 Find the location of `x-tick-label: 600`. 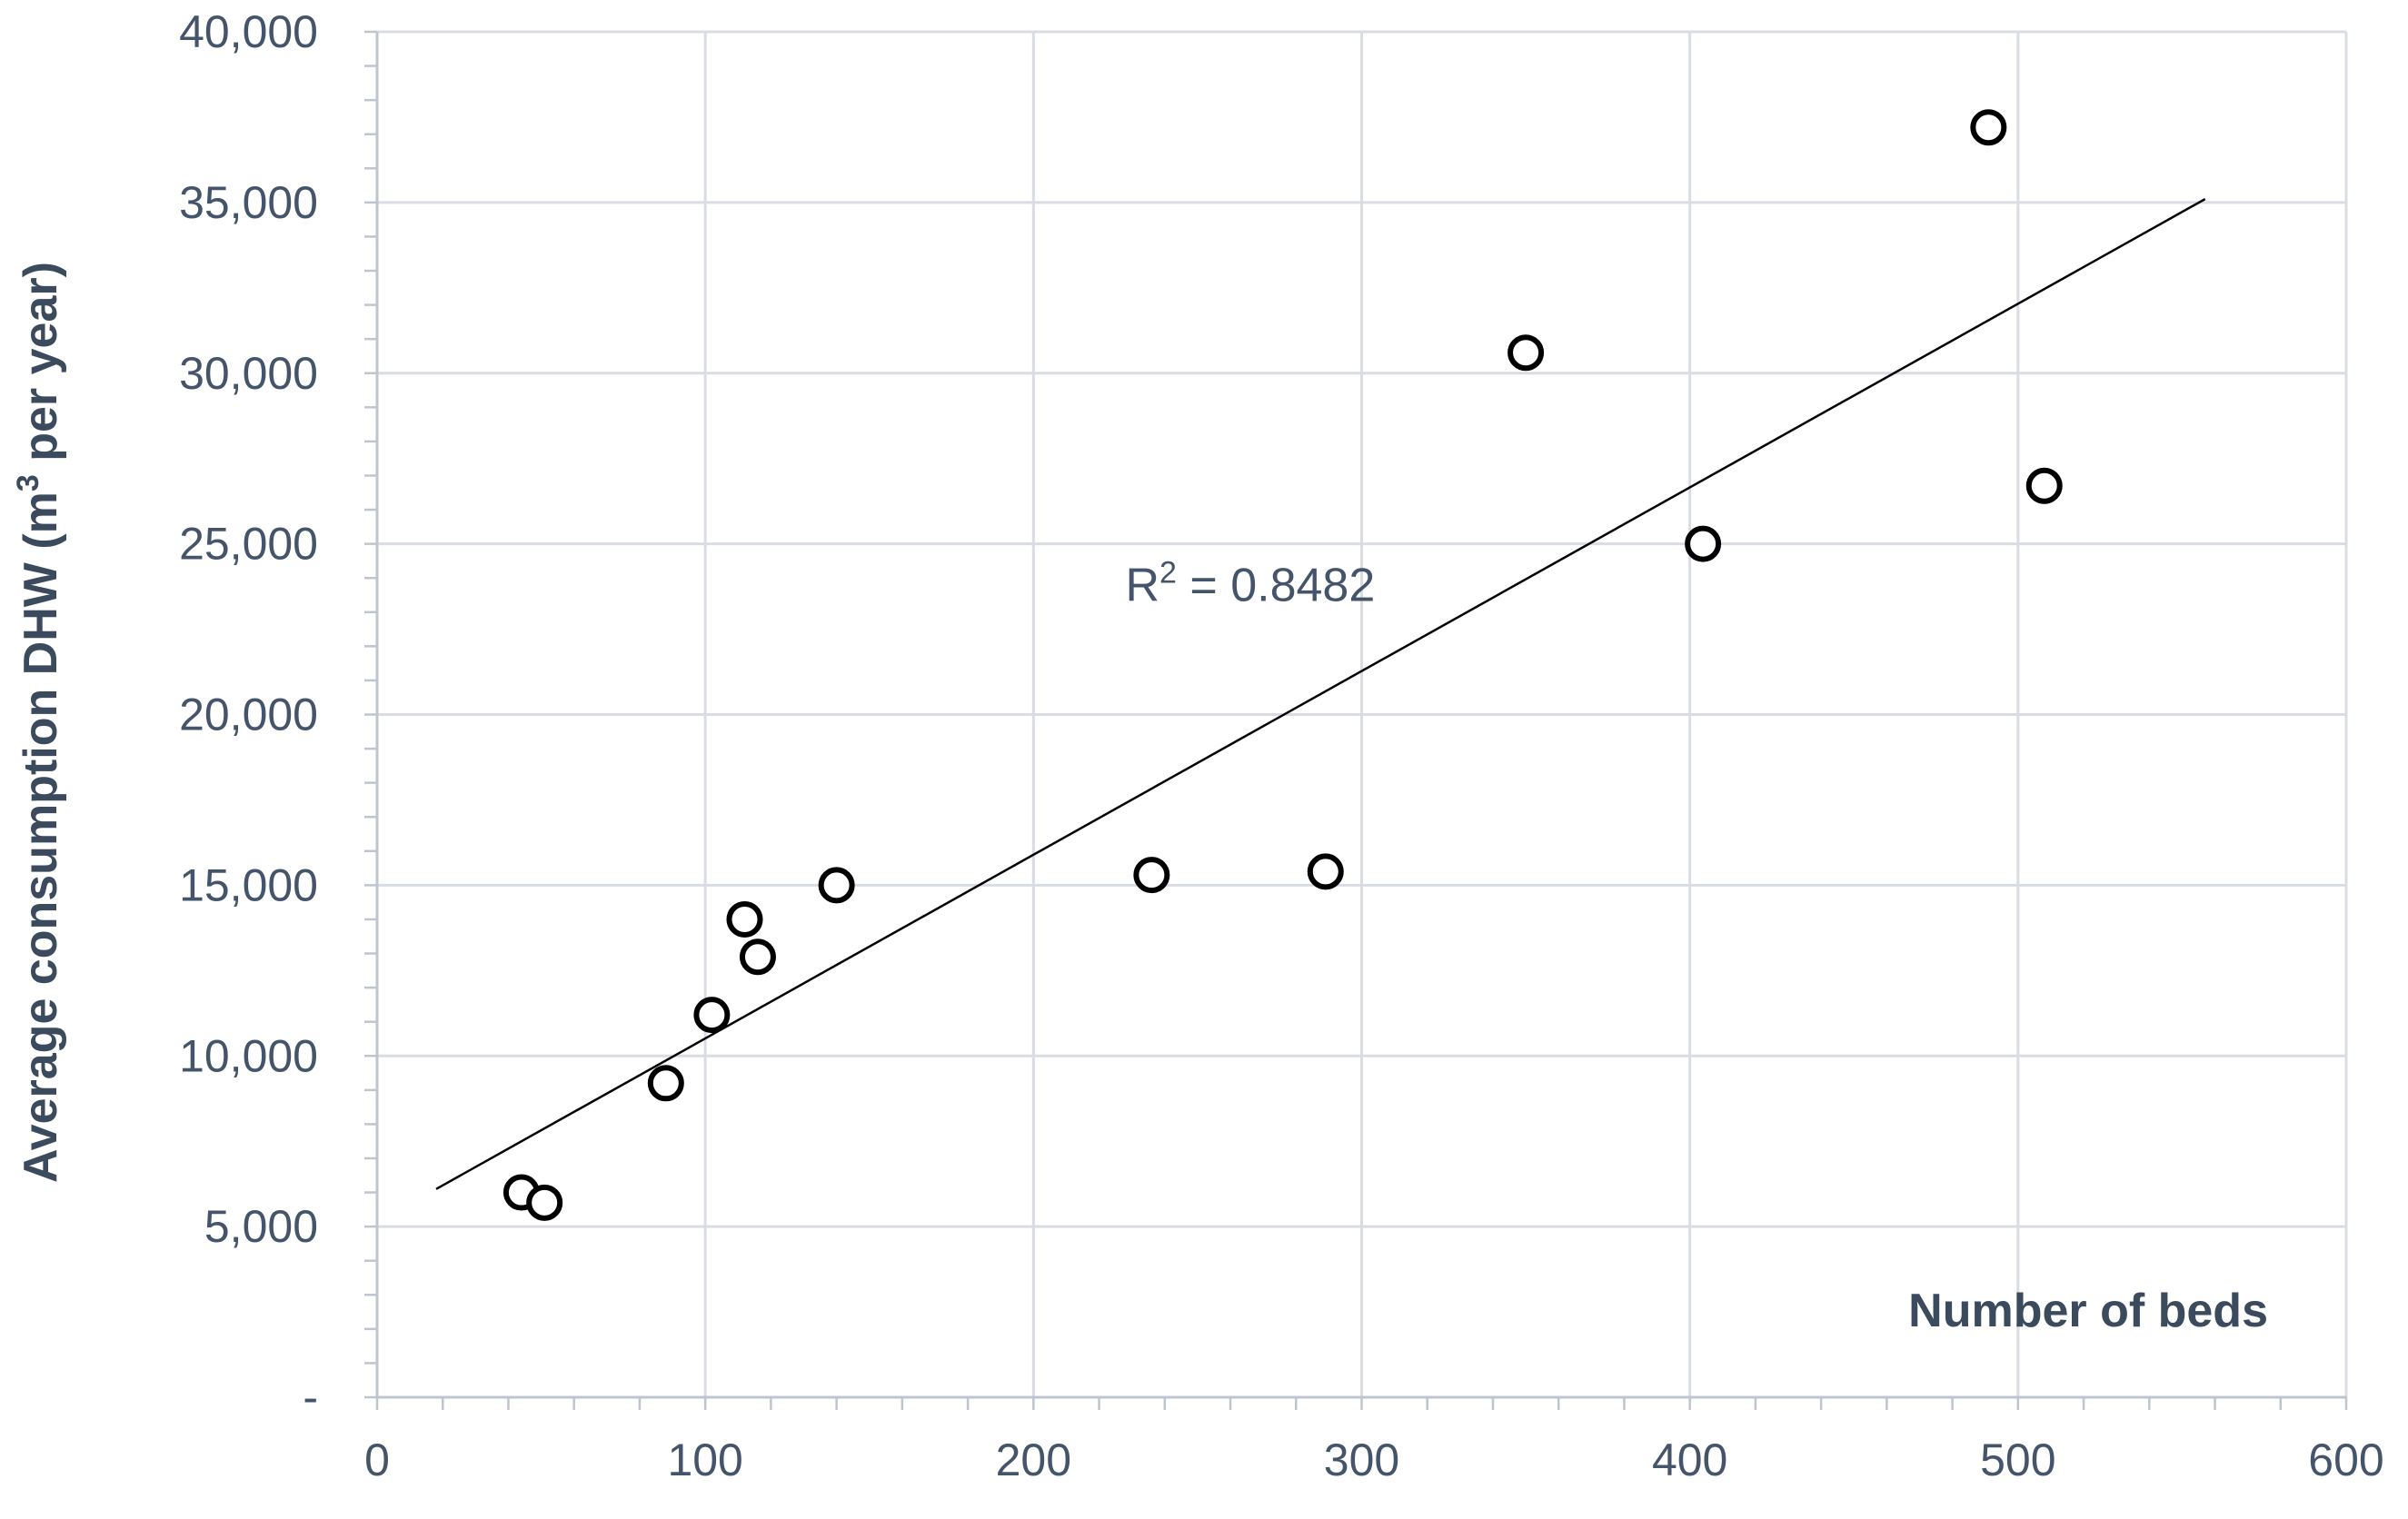

x-tick-label: 600 is located at coordinates (2346, 1460).